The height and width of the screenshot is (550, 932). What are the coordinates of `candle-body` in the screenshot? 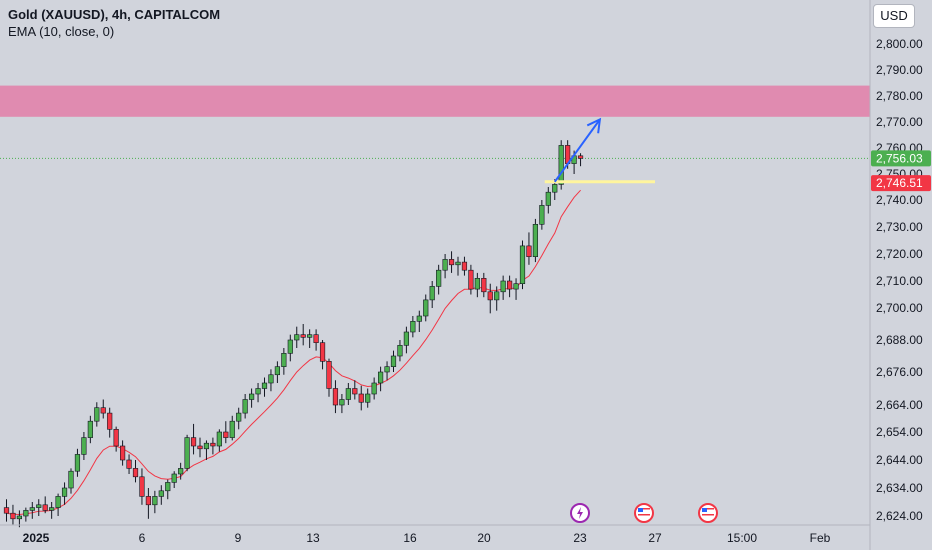 It's located at (522, 264).